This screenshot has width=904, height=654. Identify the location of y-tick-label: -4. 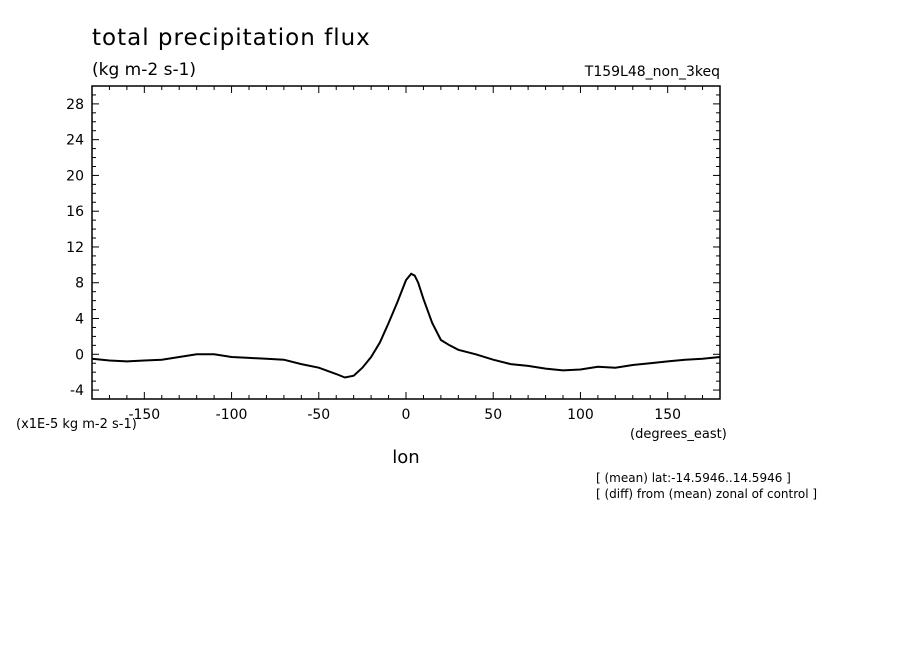
(77, 391).